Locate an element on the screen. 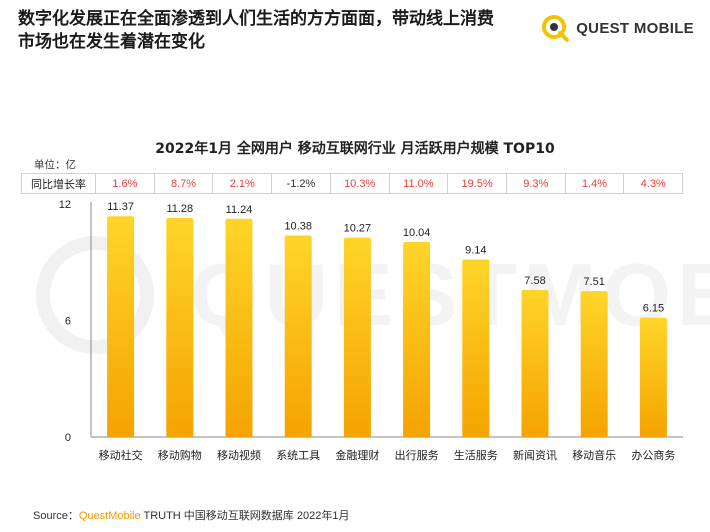 The height and width of the screenshot is (532, 710). brand-logo: QUEST MOBILE is located at coordinates (617, 28).